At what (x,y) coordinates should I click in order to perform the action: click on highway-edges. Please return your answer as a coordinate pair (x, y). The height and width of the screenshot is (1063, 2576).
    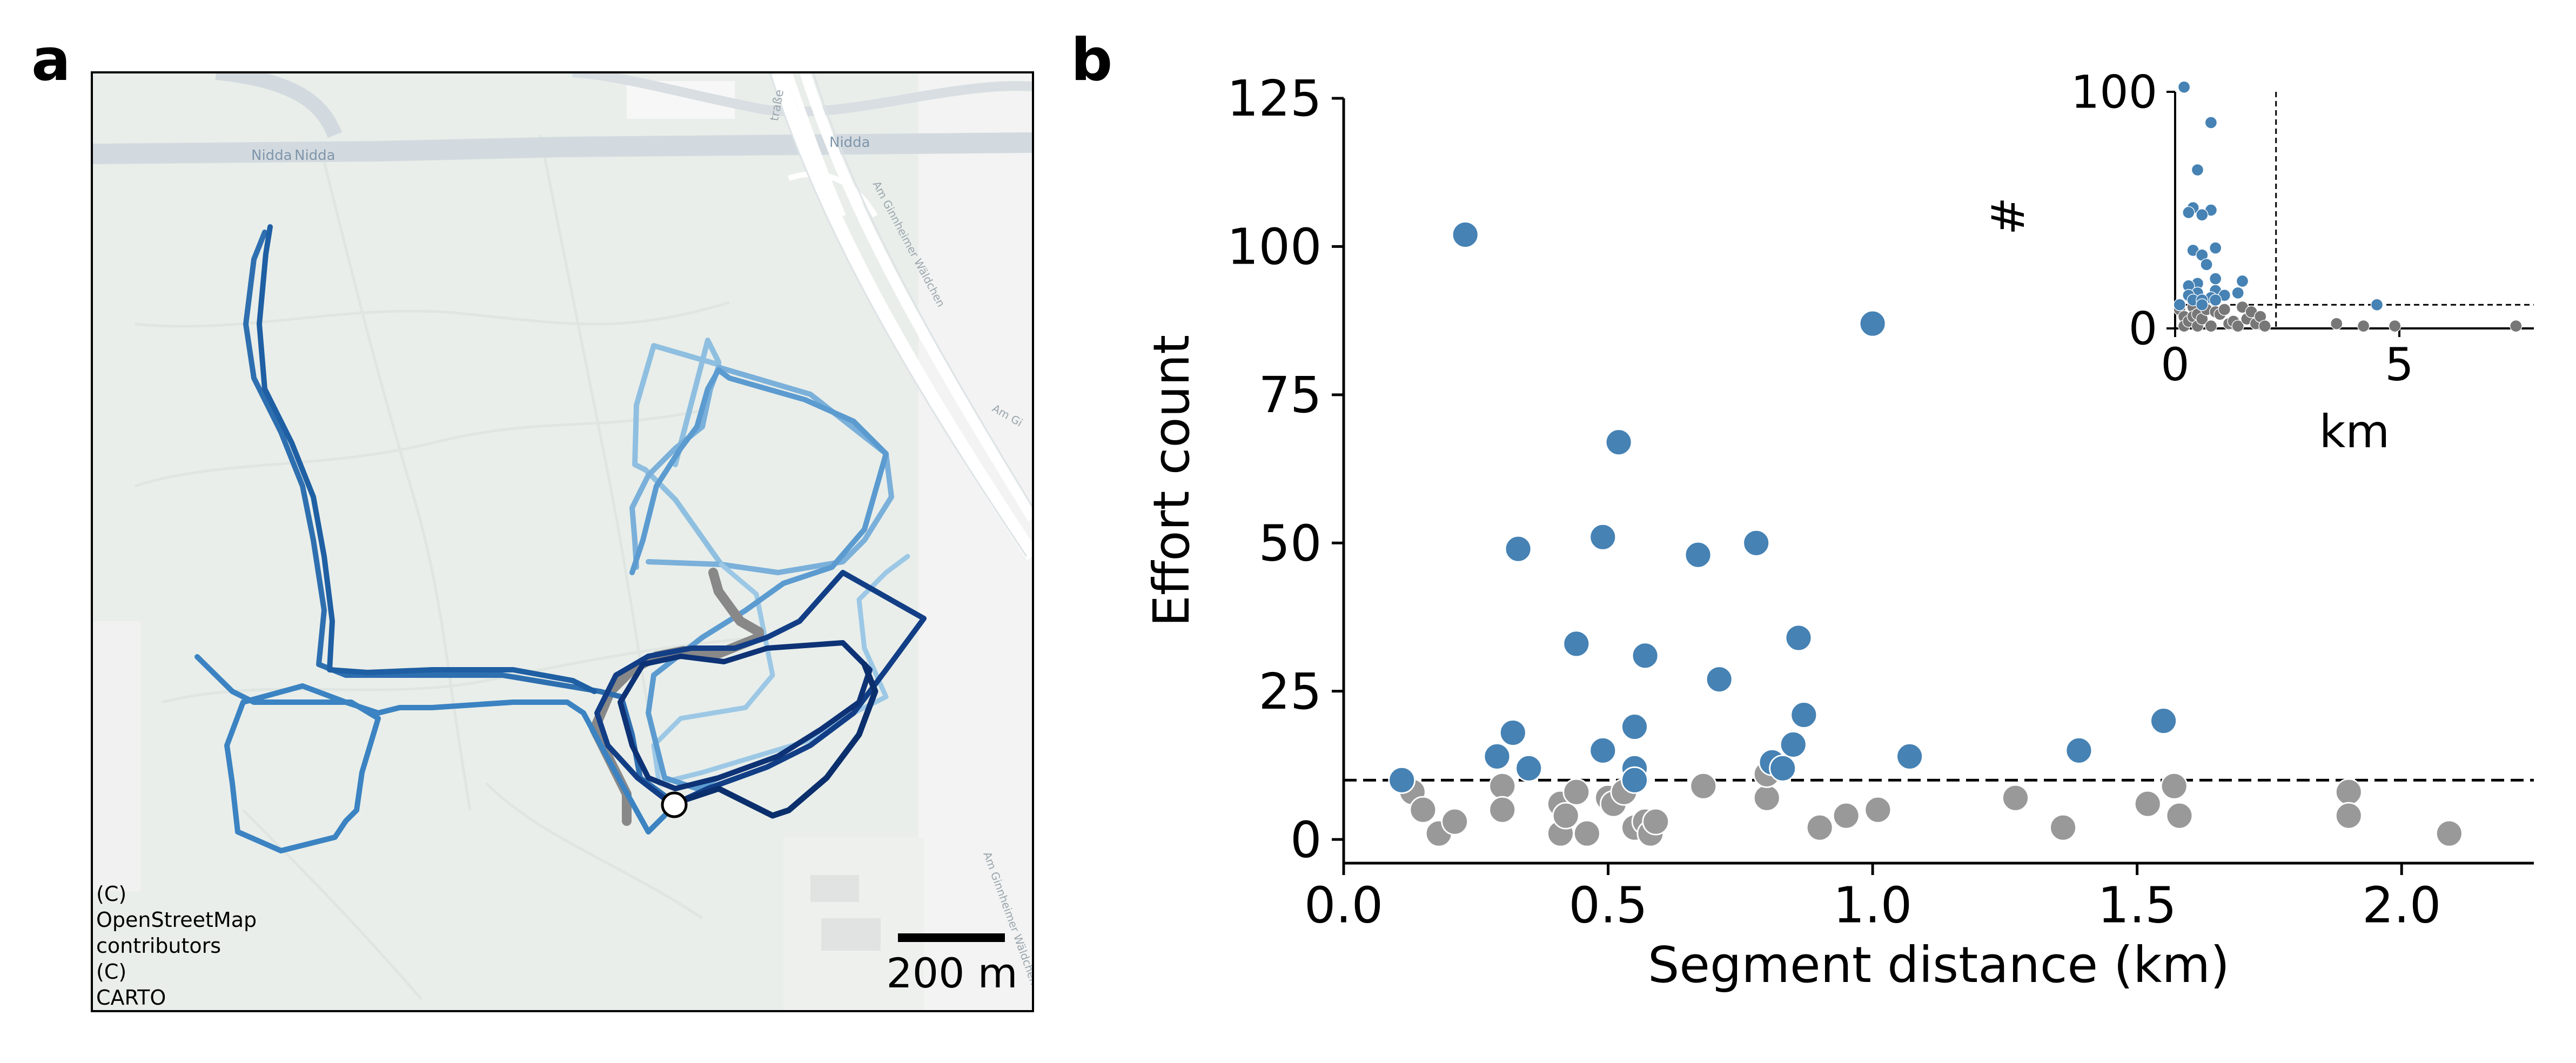
    Looking at the image, I should click on (901, 314).